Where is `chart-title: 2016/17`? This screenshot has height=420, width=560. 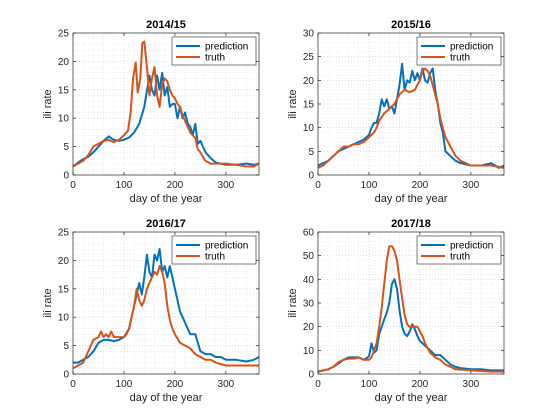
chart-title: 2016/17 is located at coordinates (166, 224).